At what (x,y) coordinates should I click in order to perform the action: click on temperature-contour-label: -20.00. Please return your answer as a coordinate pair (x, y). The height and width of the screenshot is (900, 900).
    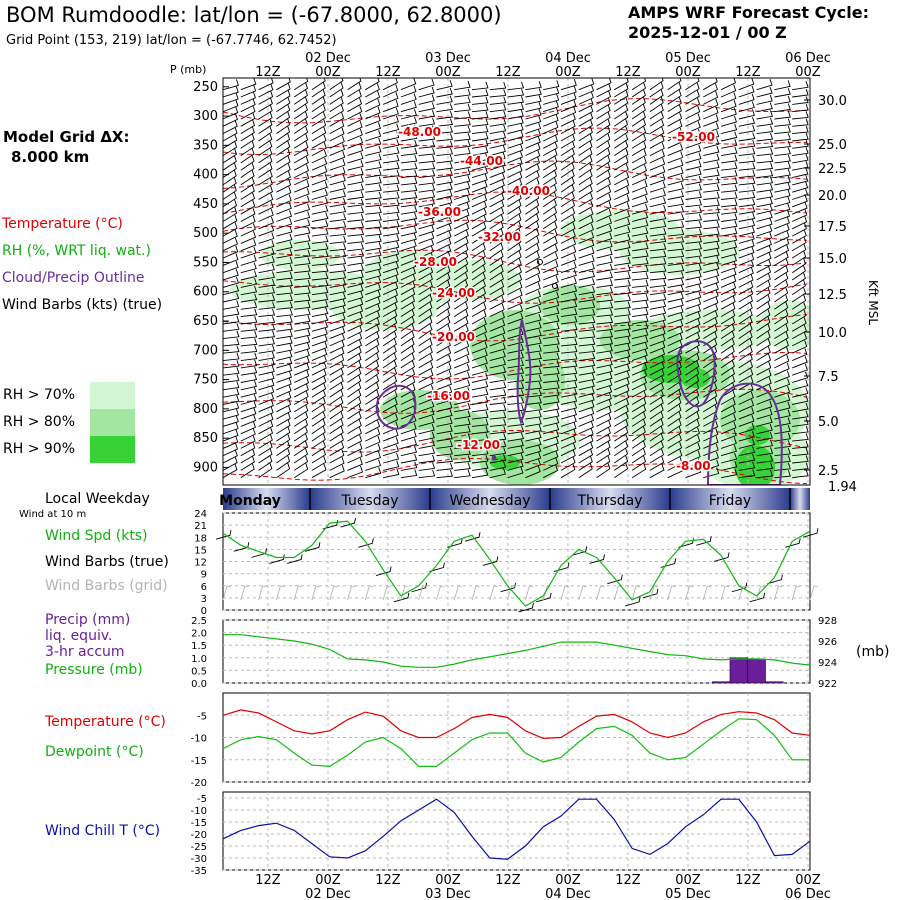
    Looking at the image, I should click on (453, 337).